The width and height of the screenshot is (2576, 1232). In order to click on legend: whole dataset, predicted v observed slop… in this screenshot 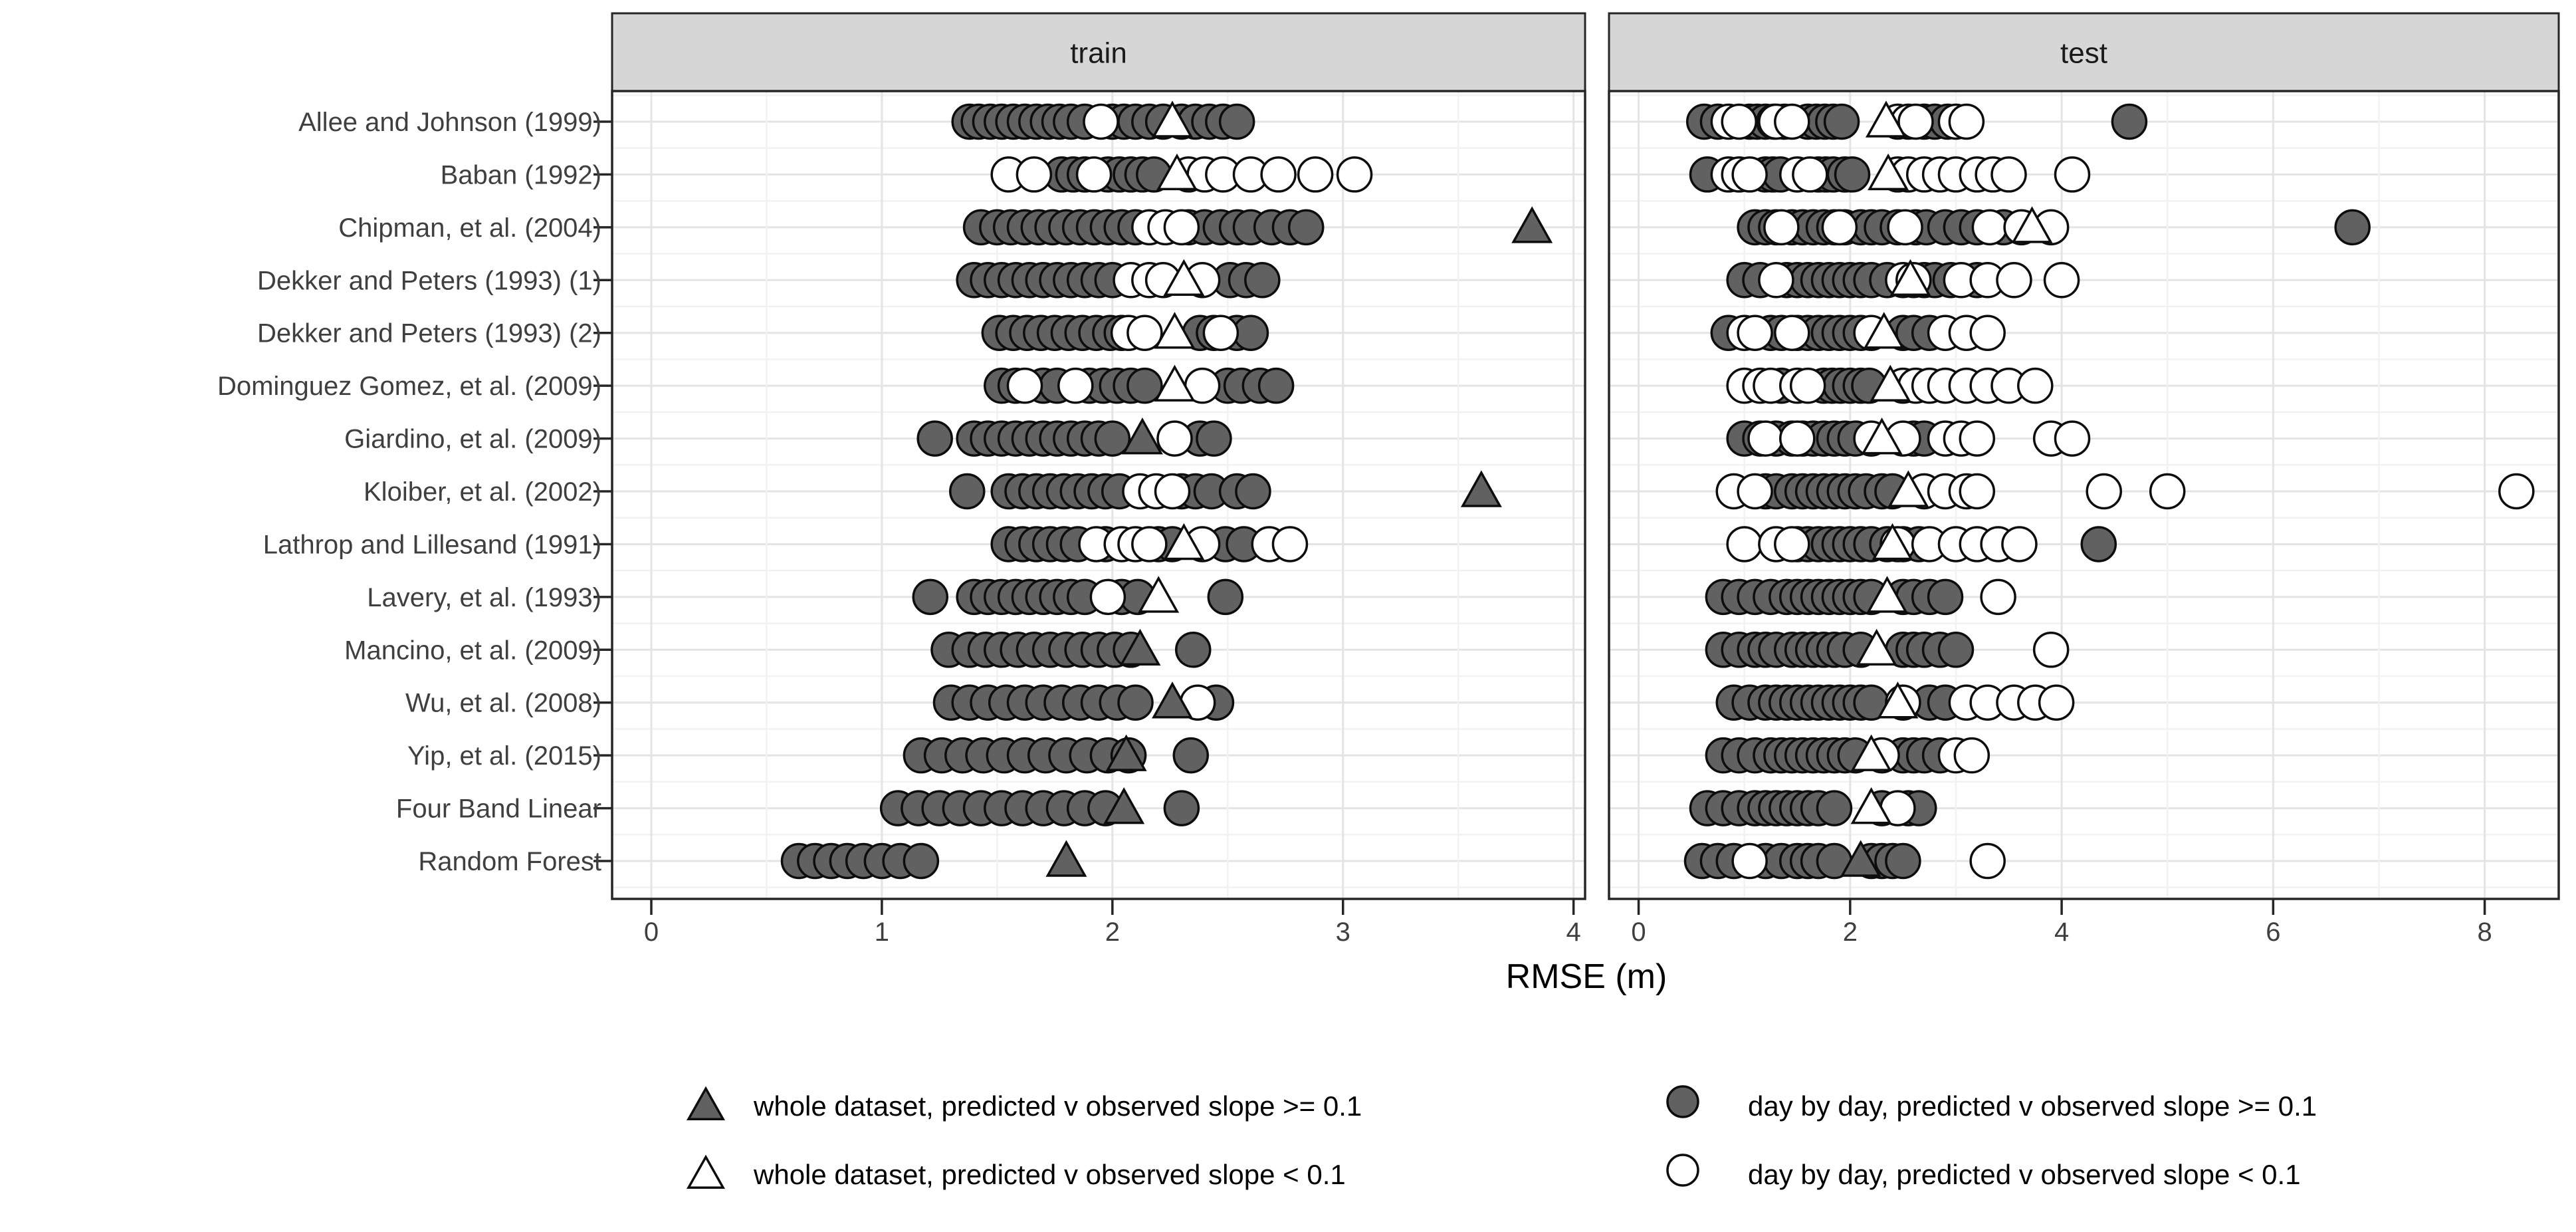, I will do `click(1502, 1137)`.